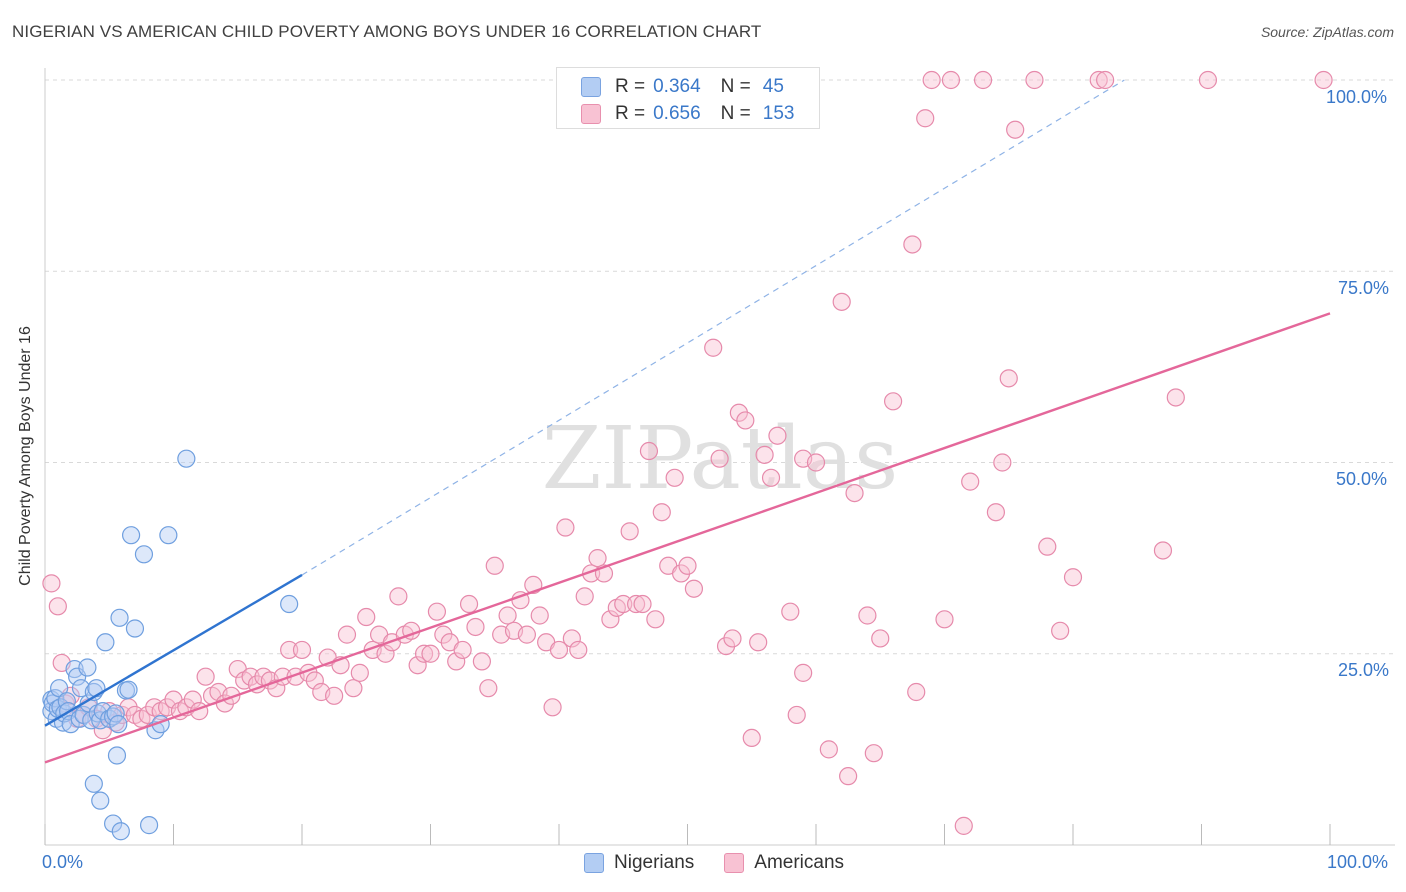  I want to click on r-value: 0.656, so click(677, 113).